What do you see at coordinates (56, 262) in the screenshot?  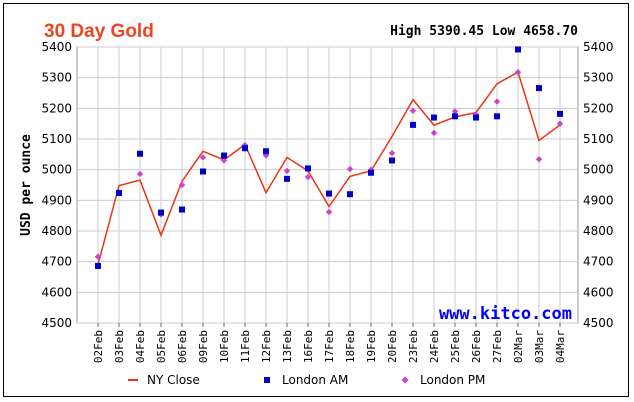 I see `y-tick-label-left: 4700` at bounding box center [56, 262].